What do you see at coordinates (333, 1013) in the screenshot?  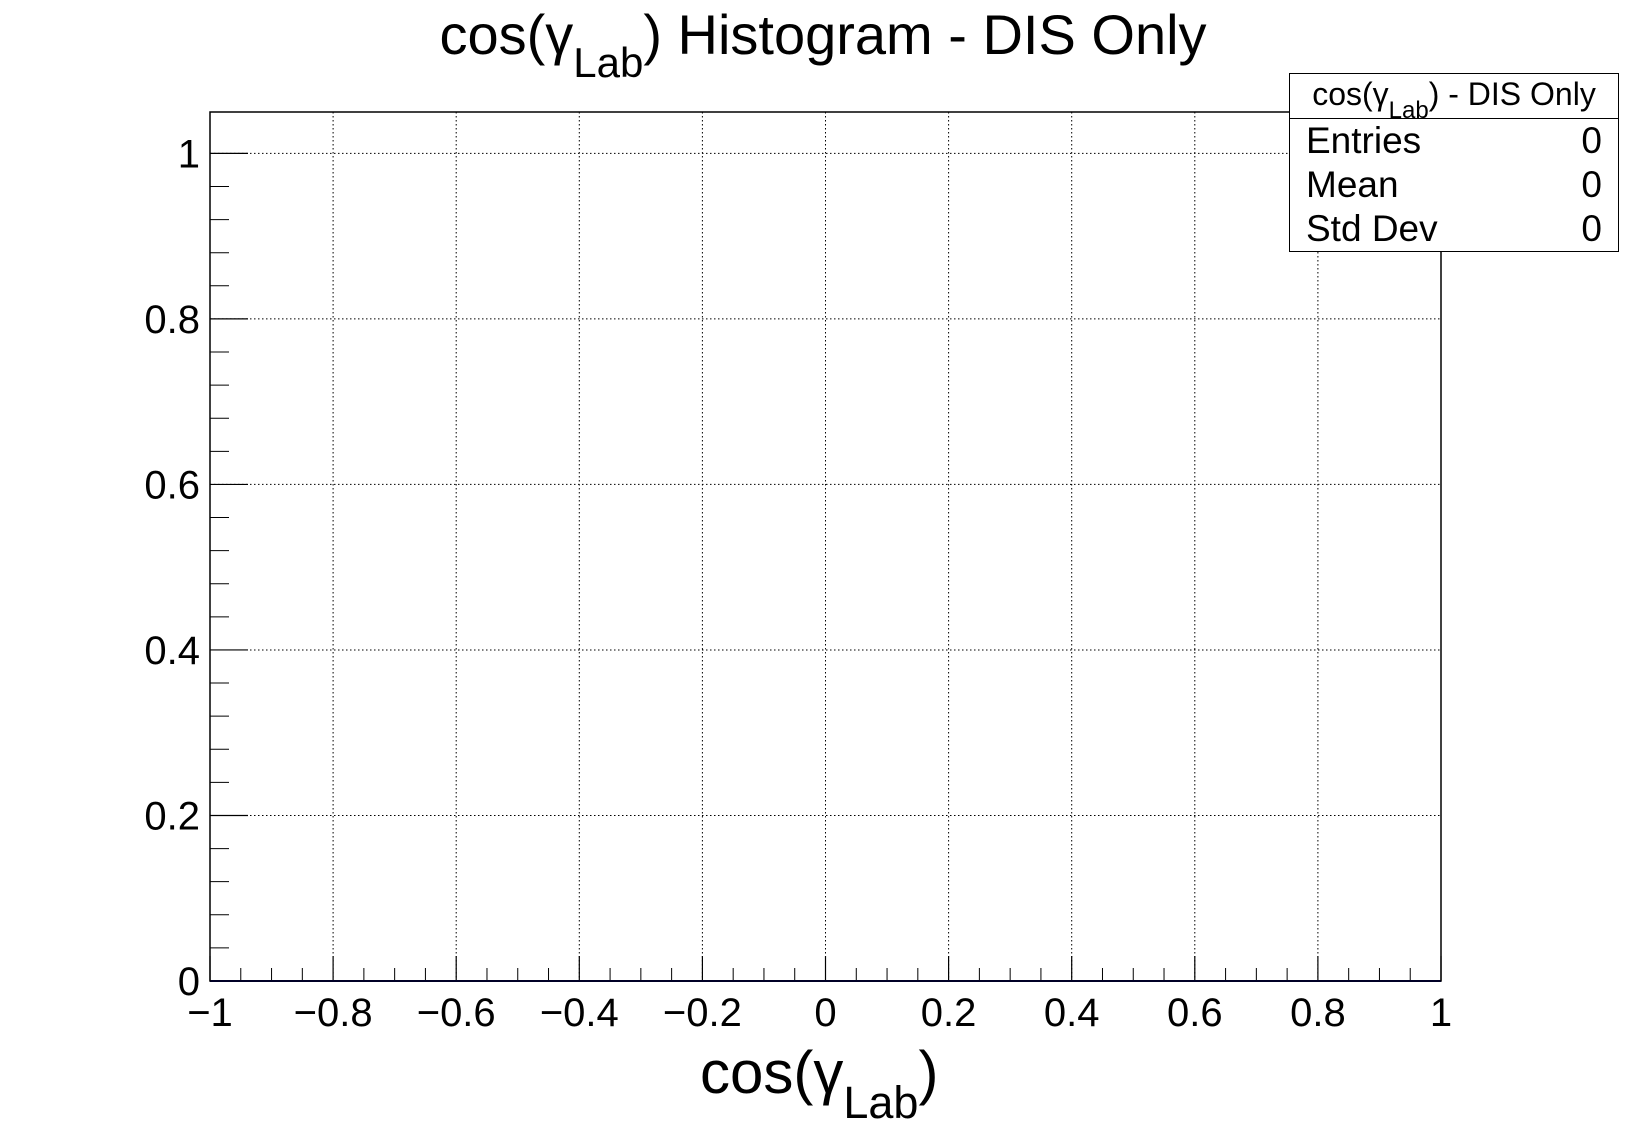 I see `x-tick-label: −0.8` at bounding box center [333, 1013].